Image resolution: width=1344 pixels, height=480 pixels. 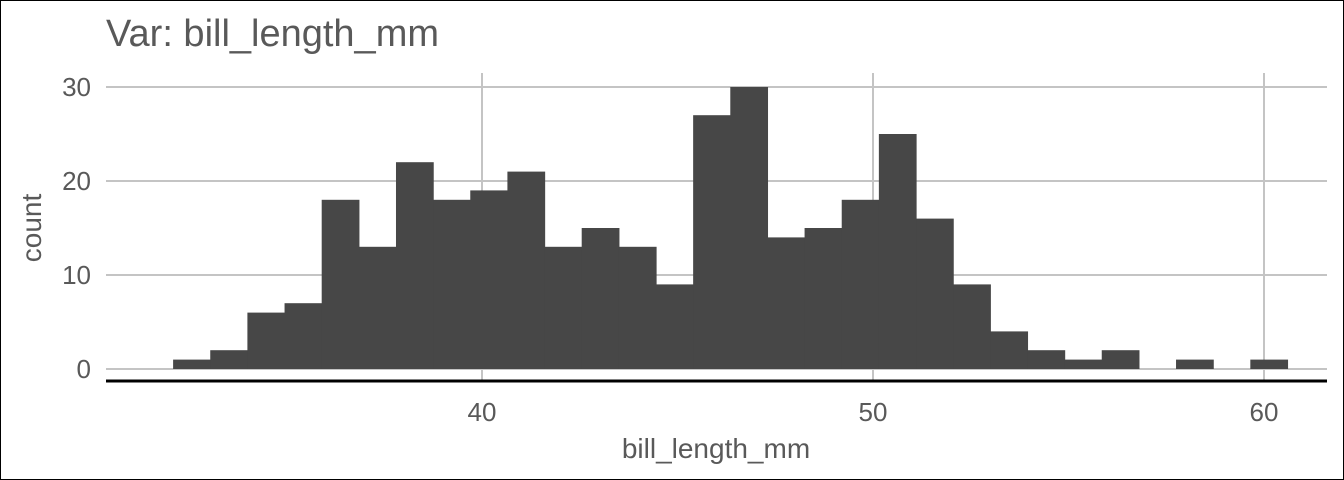 I want to click on y-axis-title: count, so click(x=31, y=228).